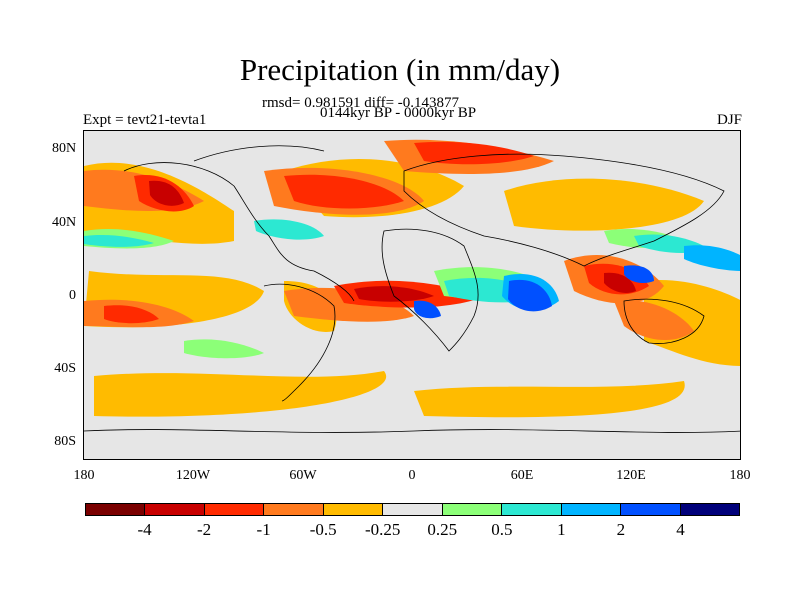  I want to click on colorbar-label: 0.5, so click(502, 529).